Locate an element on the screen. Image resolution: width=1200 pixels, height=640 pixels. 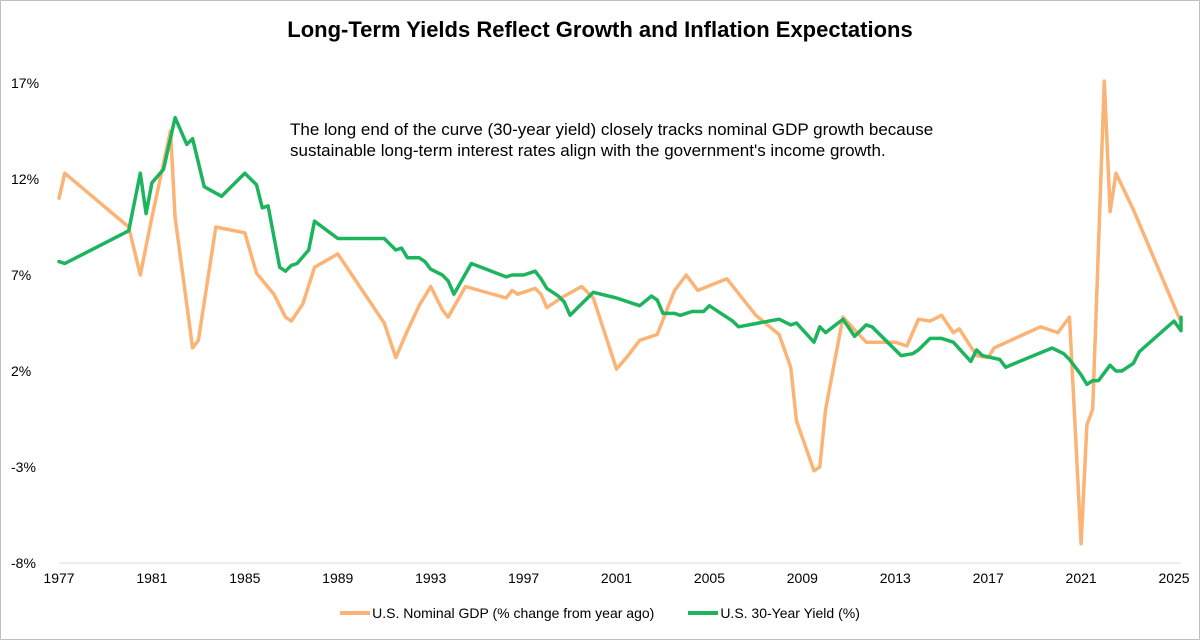
x-tick-label: 1989 is located at coordinates (337, 578).